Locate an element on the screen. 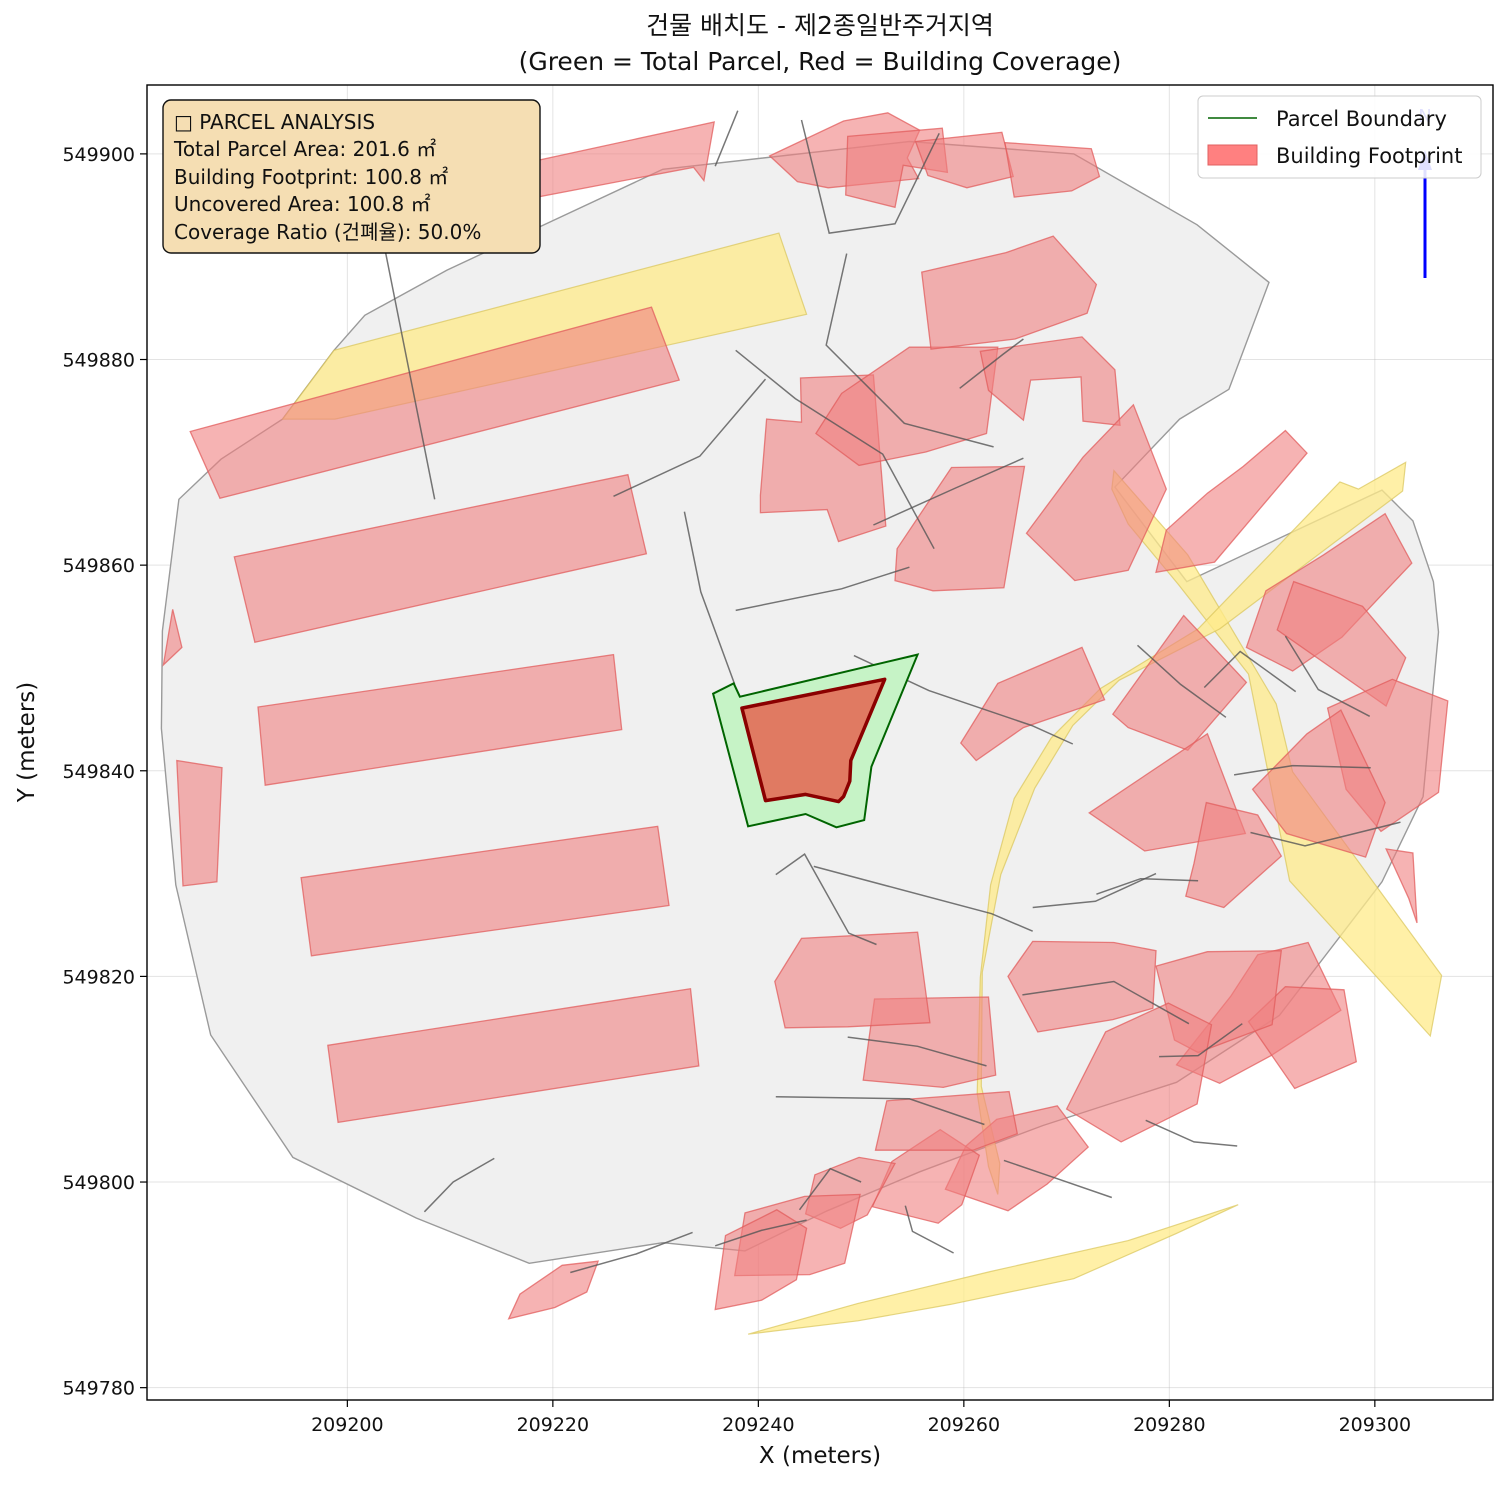 This screenshot has width=1507, height=1487. legend-parcel-label: Parcel Boundary is located at coordinates (1361, 119).